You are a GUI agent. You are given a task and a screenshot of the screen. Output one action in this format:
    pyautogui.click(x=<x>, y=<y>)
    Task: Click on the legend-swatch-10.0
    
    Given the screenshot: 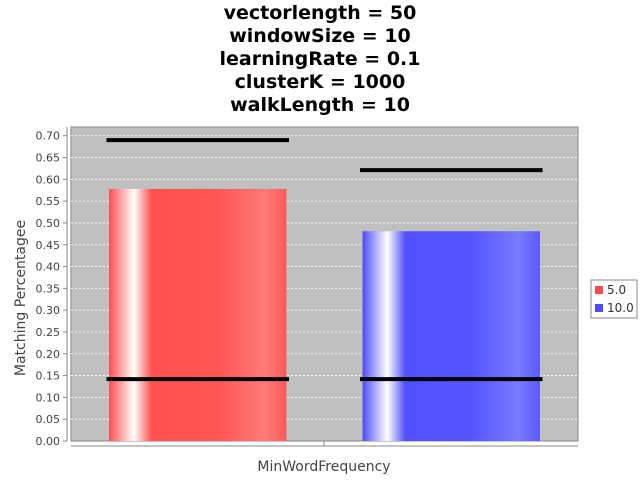 What is the action you would take?
    pyautogui.click(x=599, y=308)
    